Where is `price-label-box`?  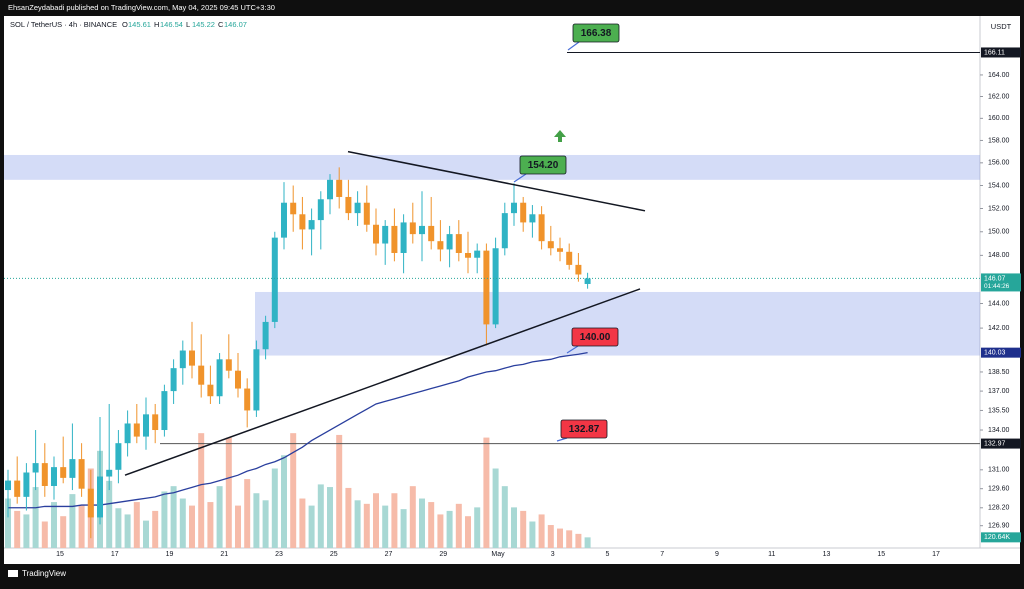
price-label-box is located at coordinates (543, 165).